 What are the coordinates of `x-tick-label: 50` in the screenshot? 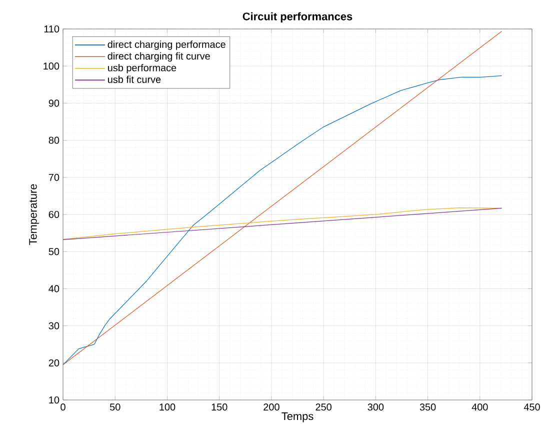 It's located at (115, 407).